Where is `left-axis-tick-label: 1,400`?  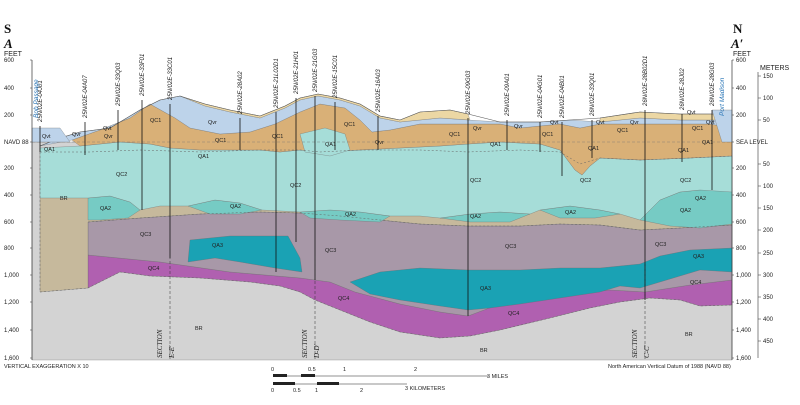 left-axis-tick-label: 1,400 is located at coordinates (12, 331).